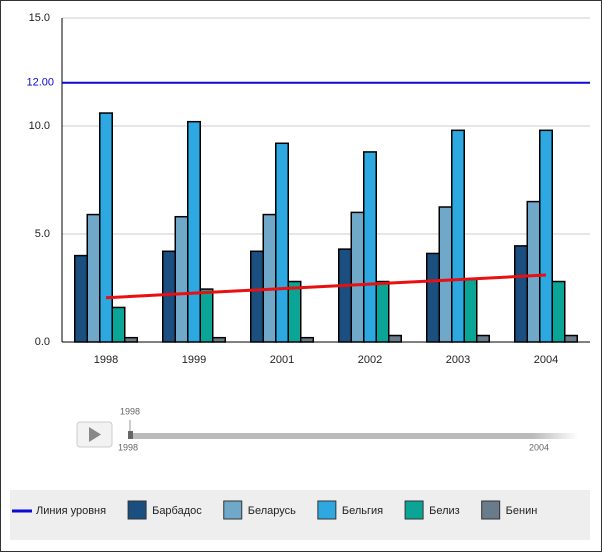 Image resolution: width=602 pixels, height=552 pixels. What do you see at coordinates (458, 360) in the screenshot?
I see `x-tick-label: 2003` at bounding box center [458, 360].